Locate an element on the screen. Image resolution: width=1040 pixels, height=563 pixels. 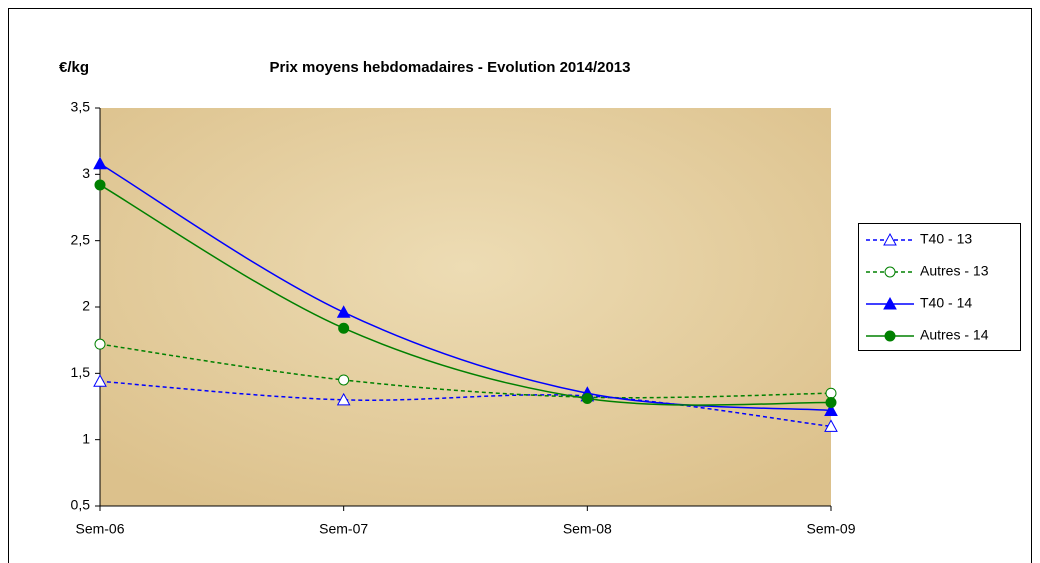
x-tick-label: Sem-07 is located at coordinates (343, 529).